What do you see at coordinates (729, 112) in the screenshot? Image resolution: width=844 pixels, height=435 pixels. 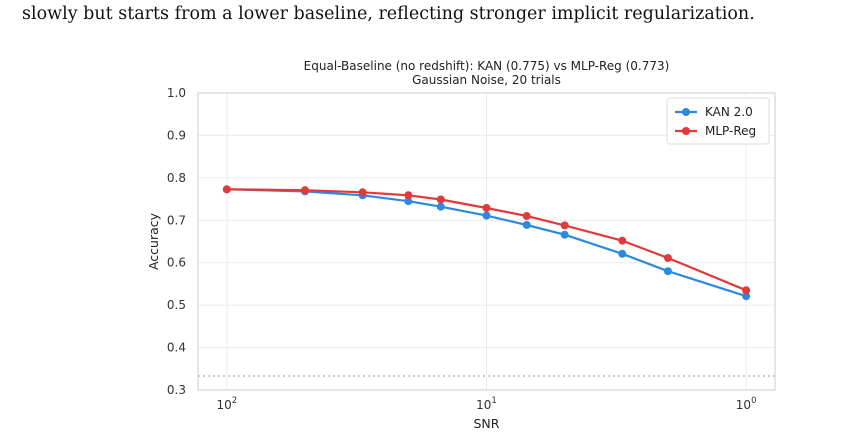 I see `legend-label-kan-2-0: KAN 2.0` at bounding box center [729, 112].